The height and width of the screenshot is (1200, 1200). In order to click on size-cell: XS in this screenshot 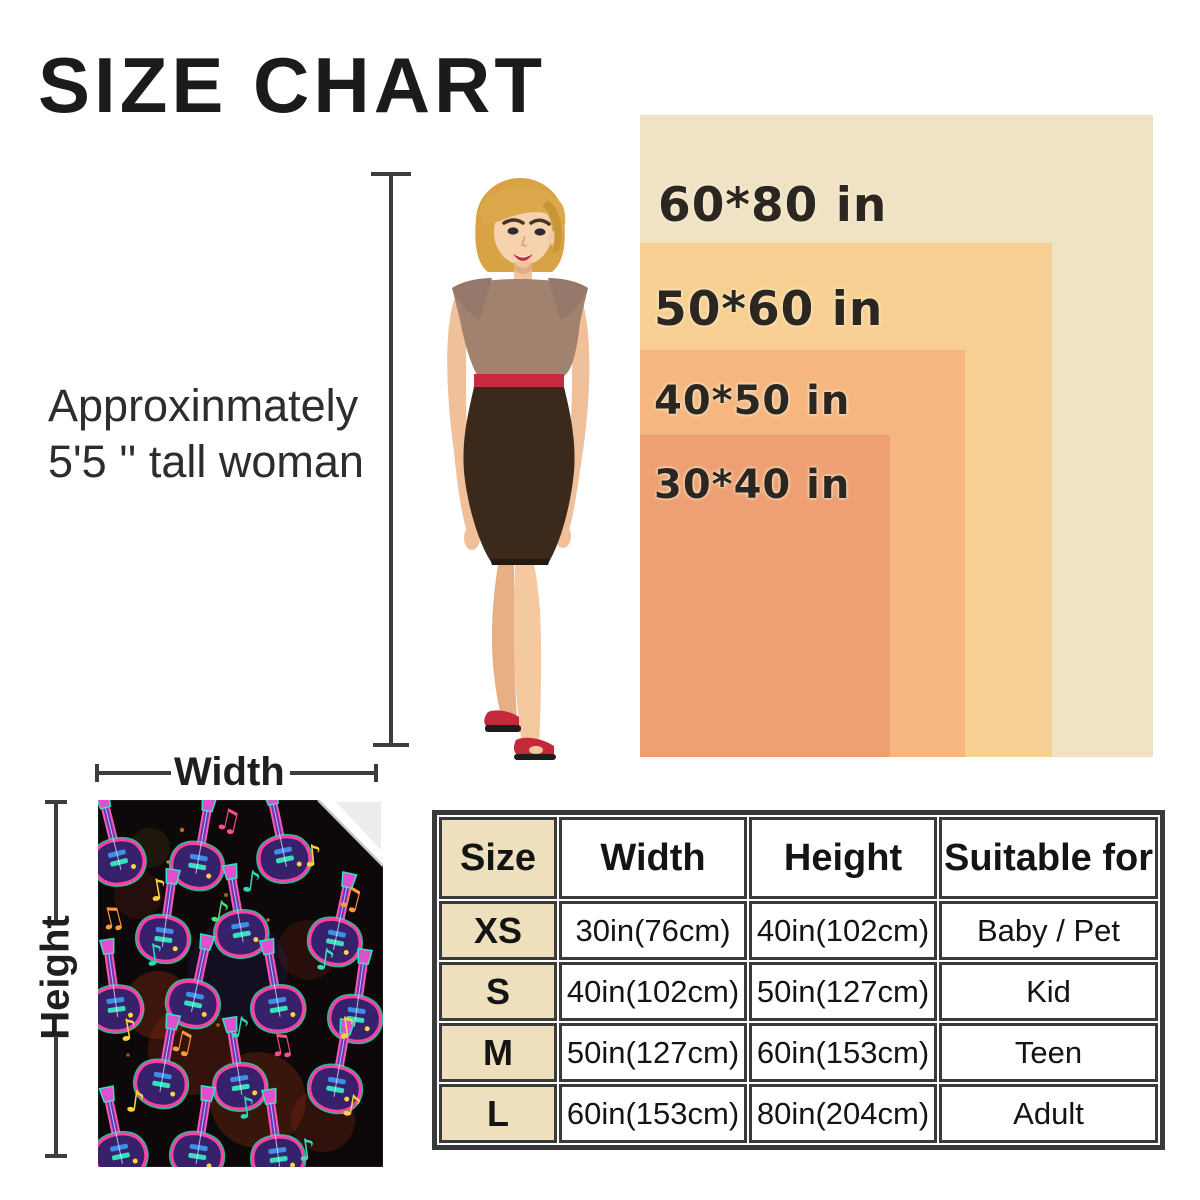, I will do `click(498, 930)`.